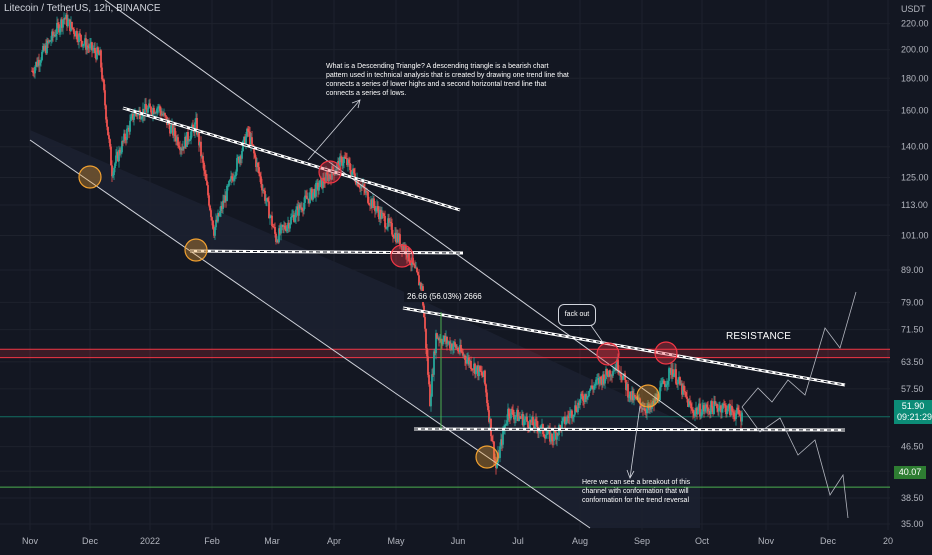 This screenshot has height=555, width=932. What do you see at coordinates (799, 349) in the screenshot?
I see `bullish-projection` at bounding box center [799, 349].